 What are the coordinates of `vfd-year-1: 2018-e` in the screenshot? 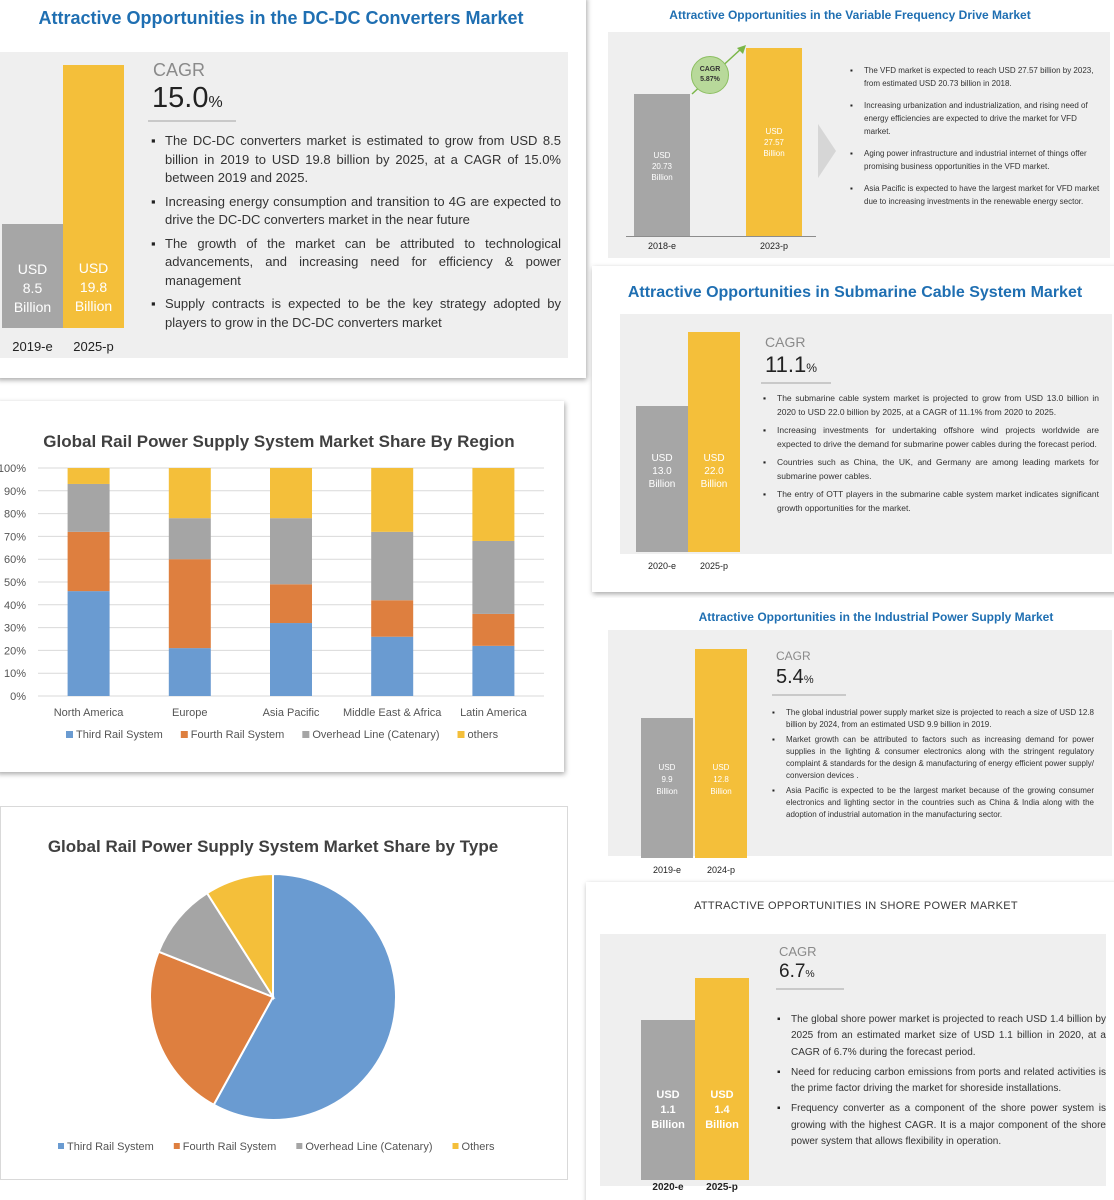 It's located at (662, 246).